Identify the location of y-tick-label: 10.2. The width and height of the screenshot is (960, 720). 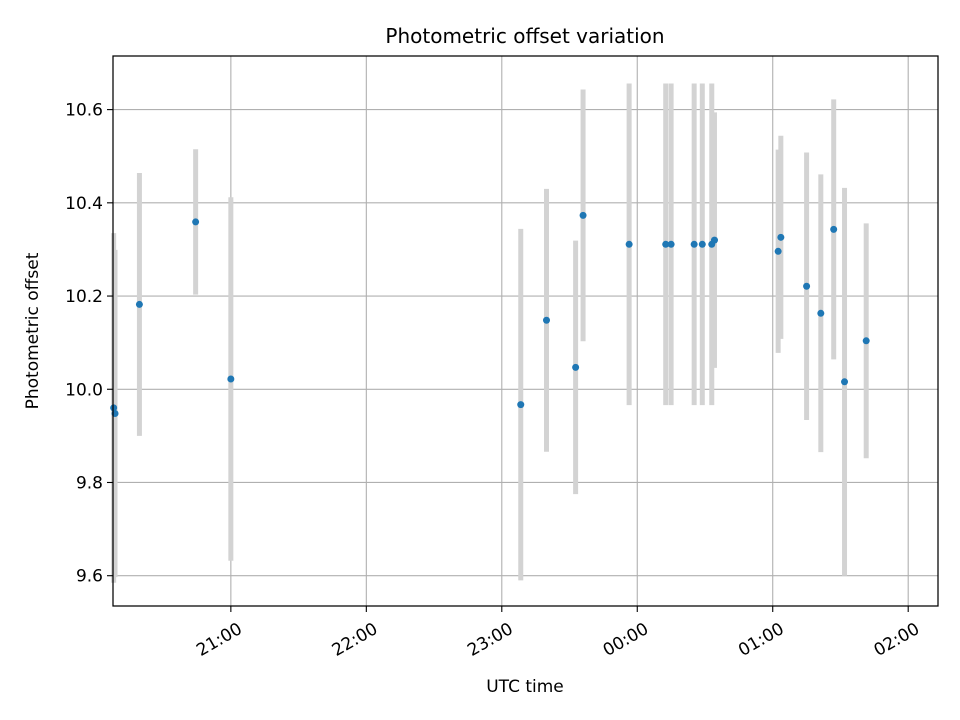
(84, 297).